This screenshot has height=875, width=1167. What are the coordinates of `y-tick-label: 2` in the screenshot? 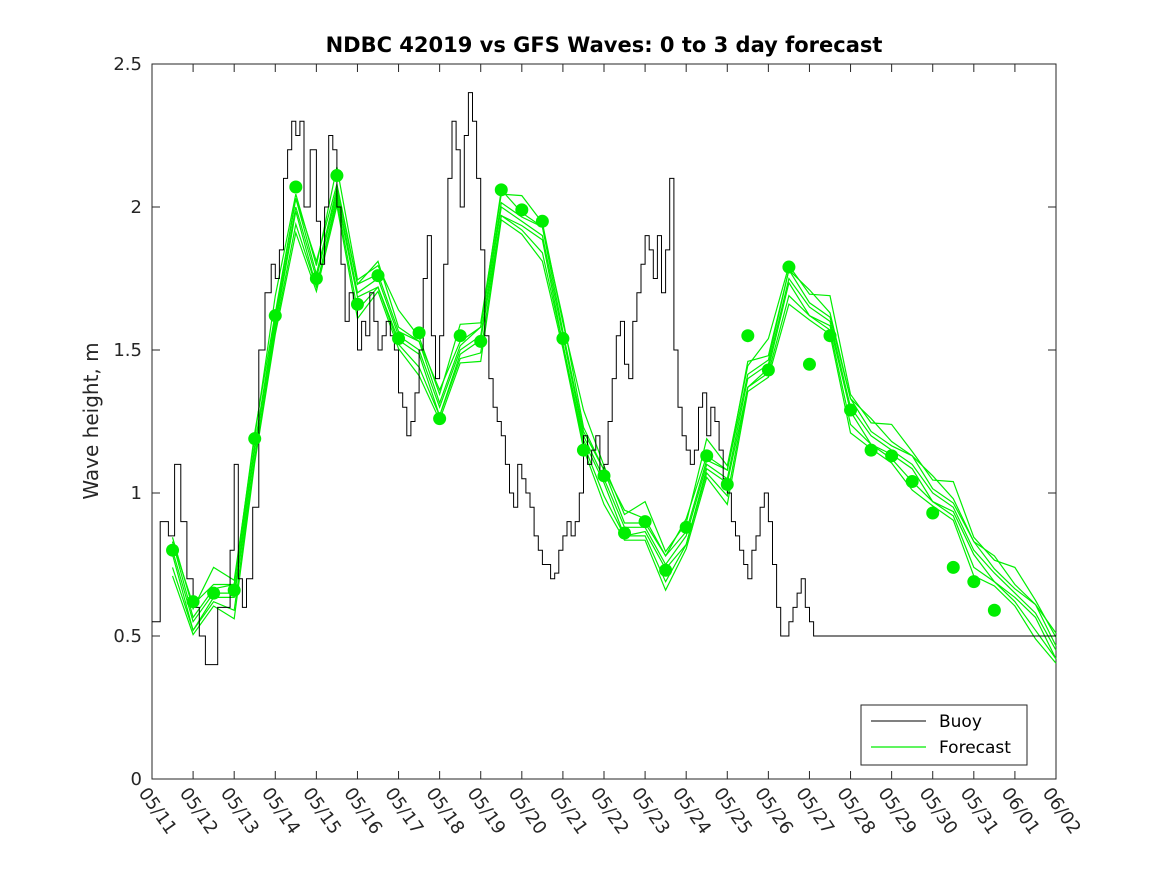 It's located at (136, 207).